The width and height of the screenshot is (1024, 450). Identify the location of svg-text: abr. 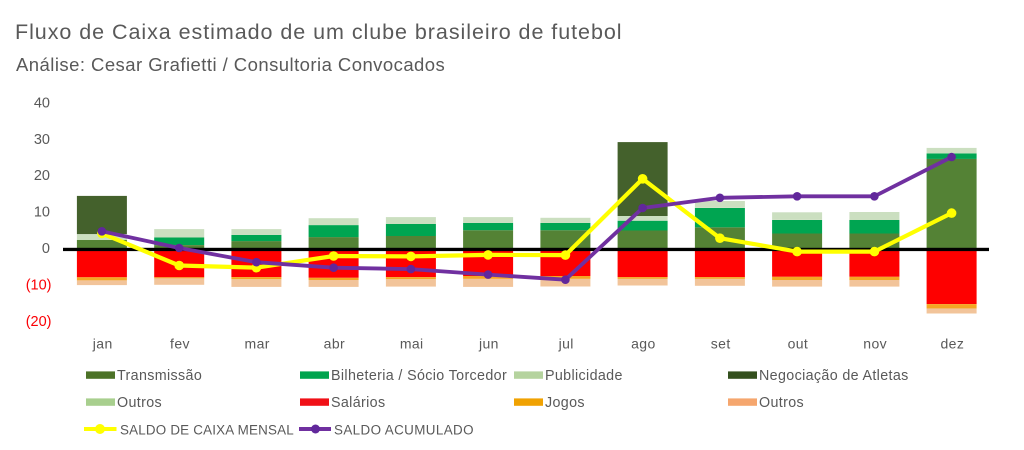
(334, 344).